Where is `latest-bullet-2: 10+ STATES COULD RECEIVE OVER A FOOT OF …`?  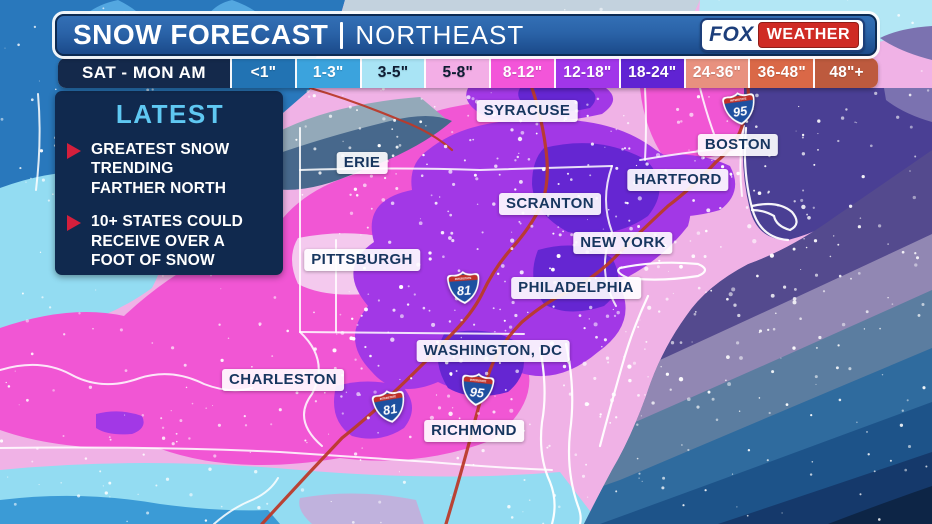 latest-bullet-2: 10+ STATES COULD RECEIVE OVER A FOOT OF … is located at coordinates (170, 241).